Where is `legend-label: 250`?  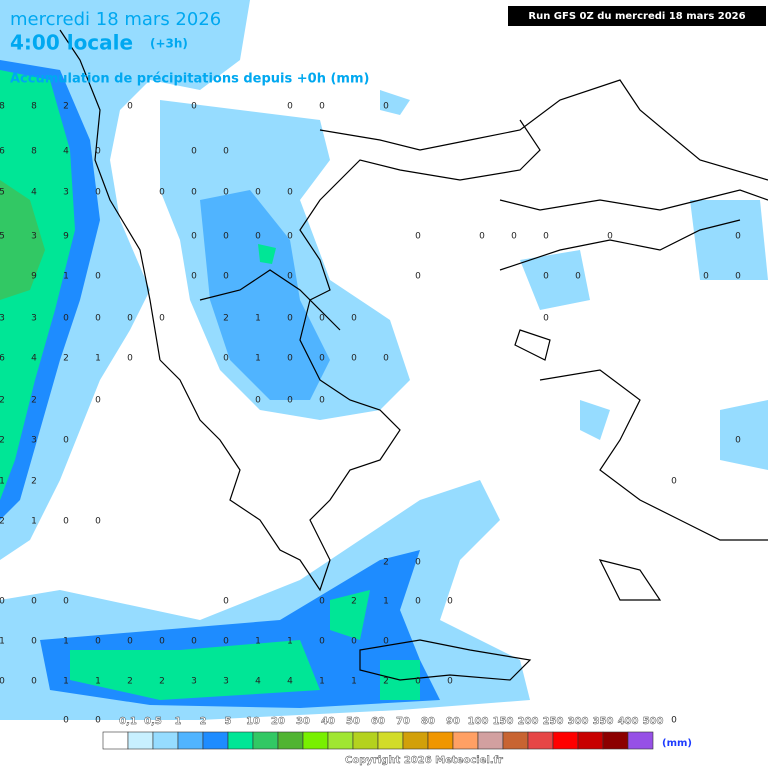
legend-label: 250 is located at coordinates (553, 721).